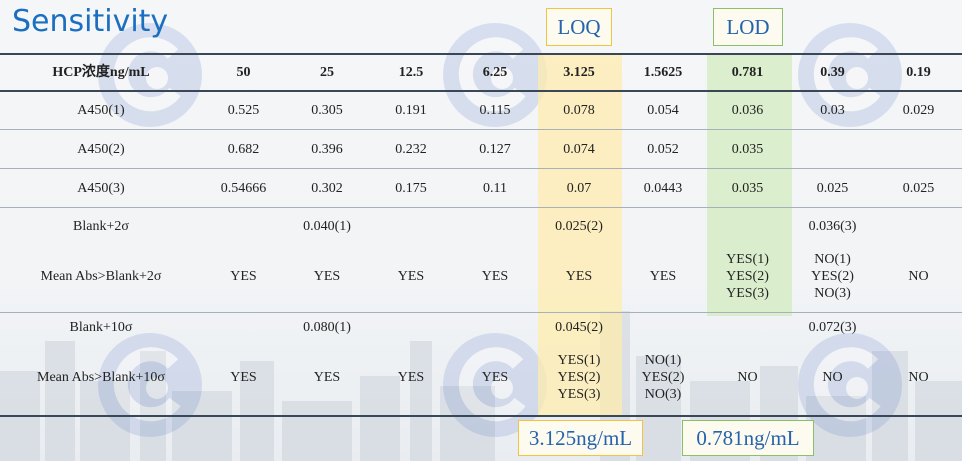 Image resolution: width=962 pixels, height=461 pixels. I want to click on table-cell: 0.025, so click(918, 188).